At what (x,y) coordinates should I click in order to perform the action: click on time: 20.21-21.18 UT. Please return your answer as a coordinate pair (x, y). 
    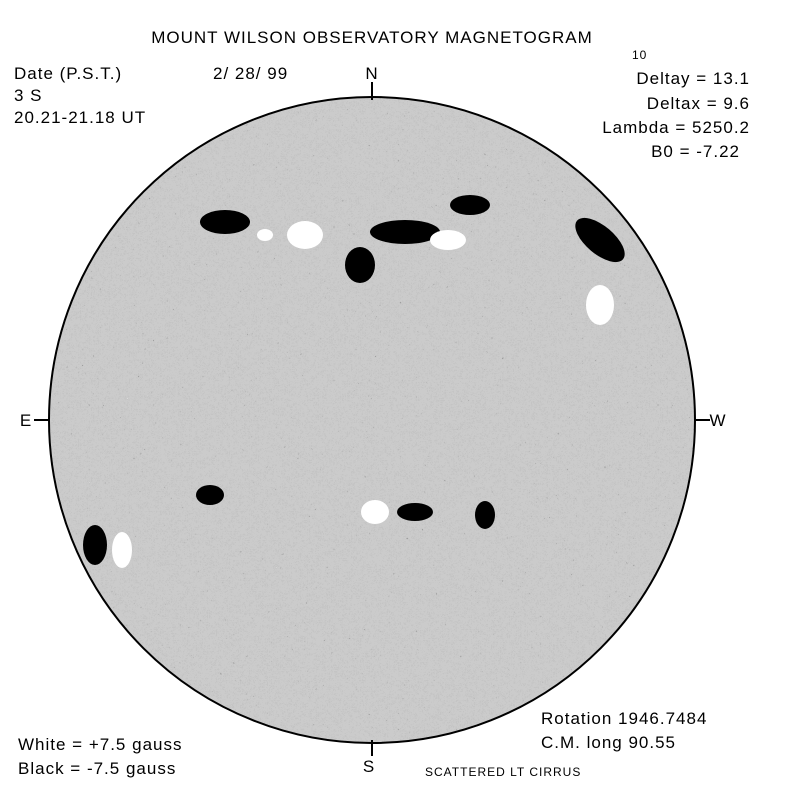
    Looking at the image, I should click on (80, 117).